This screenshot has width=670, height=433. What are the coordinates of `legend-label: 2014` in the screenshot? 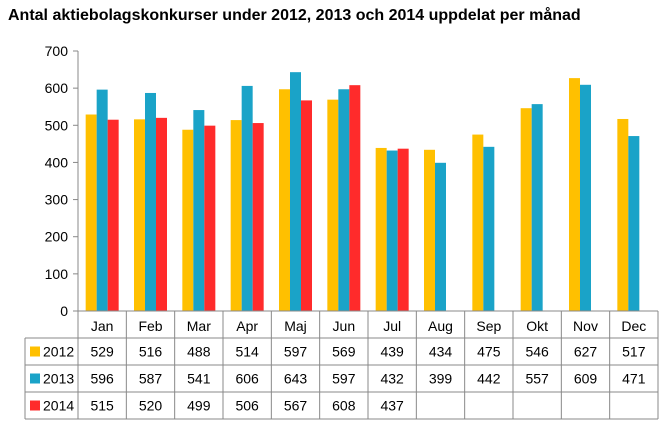 It's located at (58, 406).